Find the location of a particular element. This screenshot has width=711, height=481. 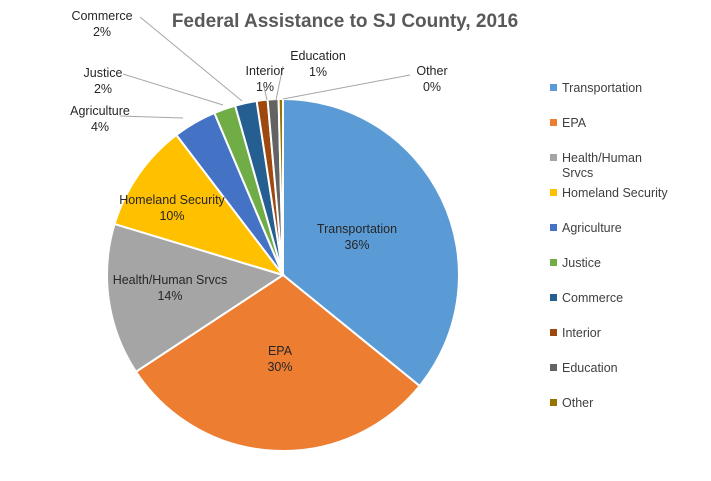

leader-lines is located at coordinates (265, 67).